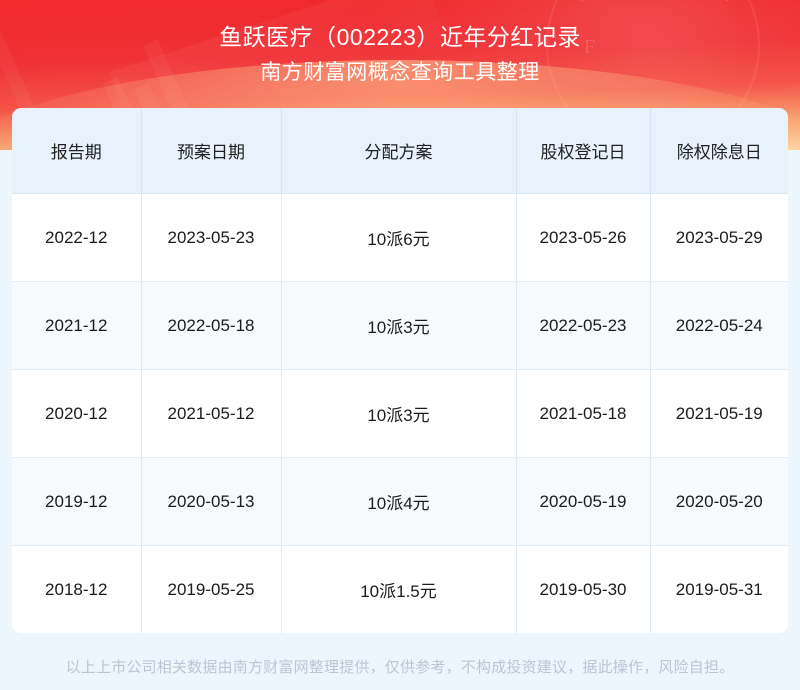  Describe the element at coordinates (719, 589) in the screenshot. I see `cell-ex-date: 2019-05-31` at that location.